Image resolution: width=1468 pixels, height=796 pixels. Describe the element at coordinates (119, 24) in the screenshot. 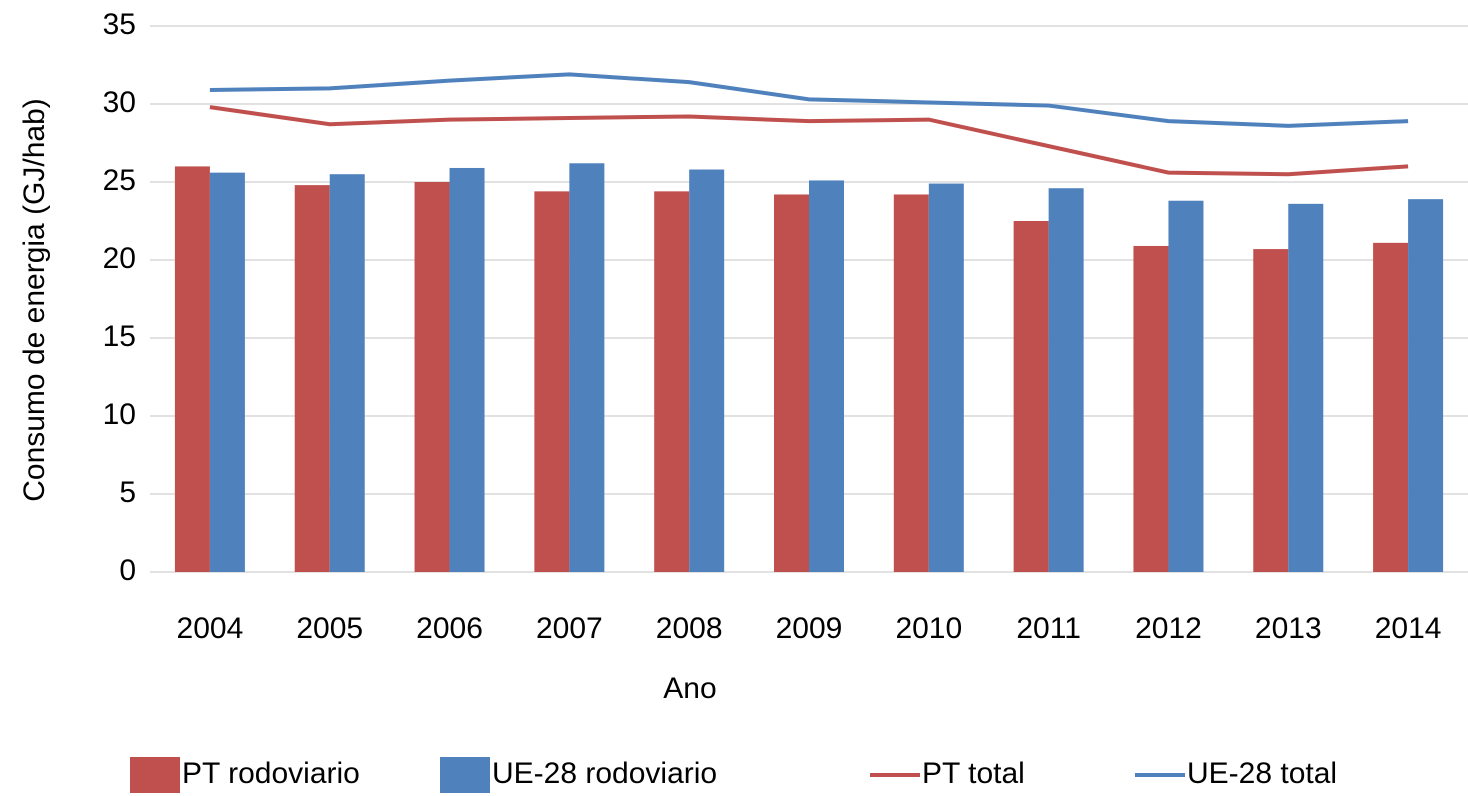

I see `y-tick-label: 35` at that location.